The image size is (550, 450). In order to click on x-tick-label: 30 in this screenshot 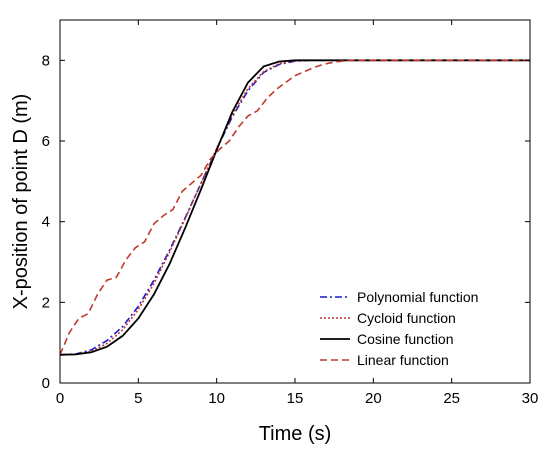, I will do `click(530, 398)`.